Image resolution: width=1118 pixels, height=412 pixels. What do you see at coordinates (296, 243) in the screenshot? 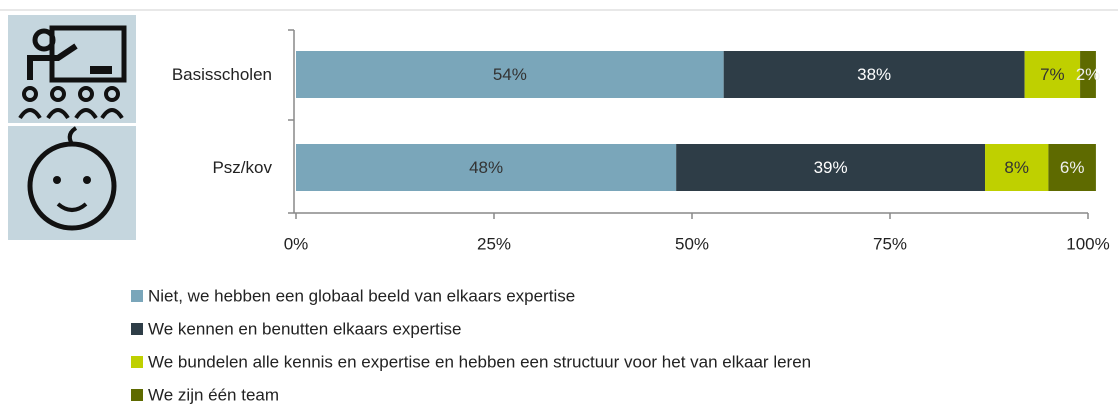
I see `x-tick-label: 0%` at bounding box center [296, 243].